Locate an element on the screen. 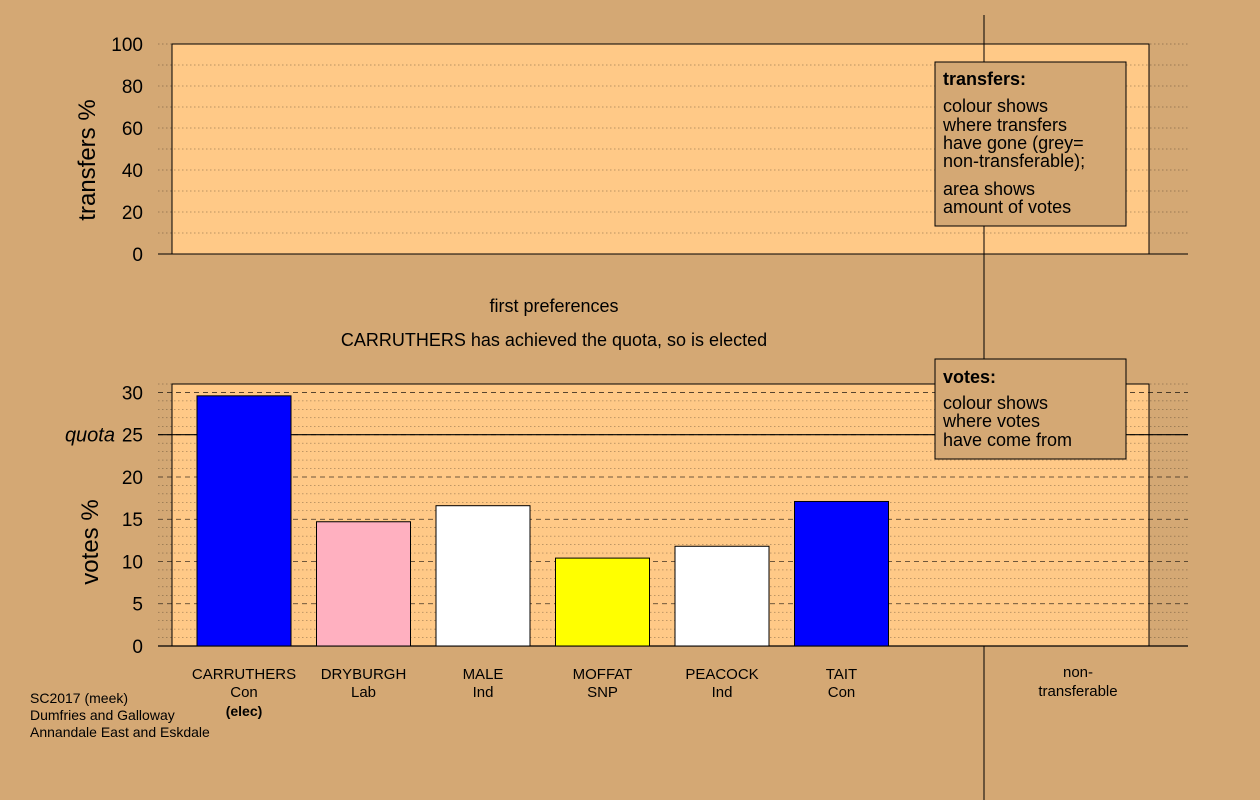 This screenshot has height=800, width=1260. nontransferable-label-1: non- is located at coordinates (1078, 672).